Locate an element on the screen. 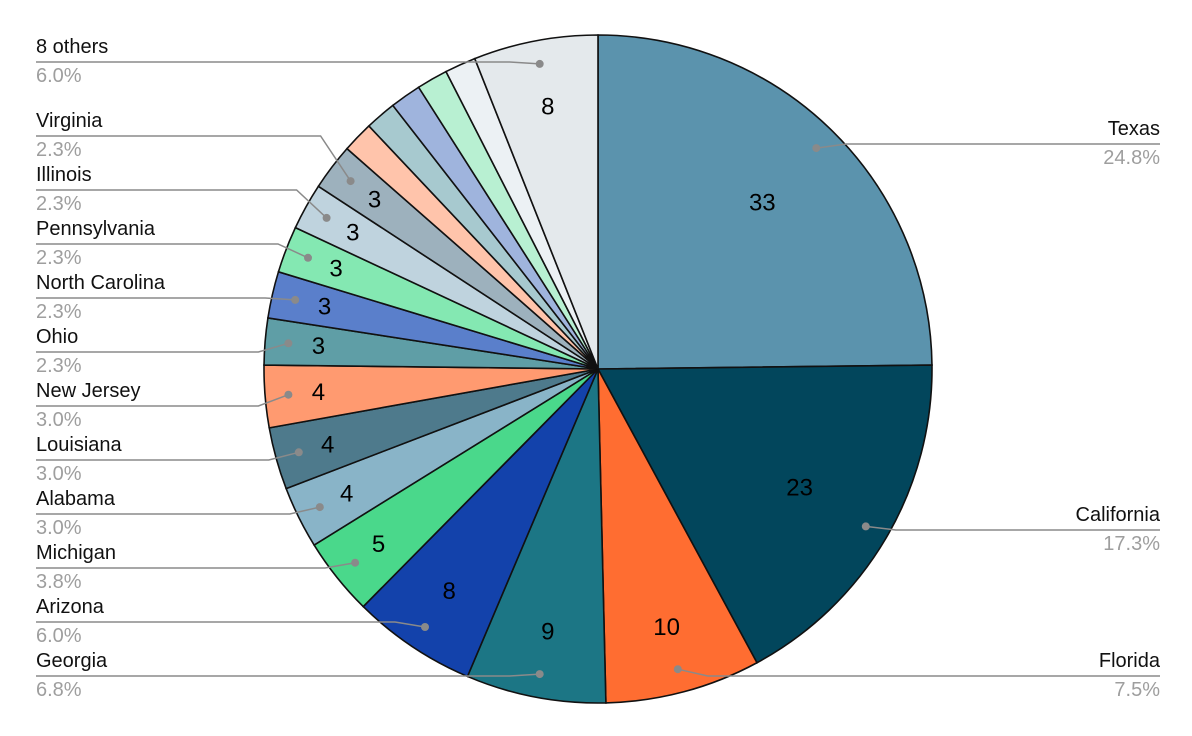 This screenshot has height=736, width=1192. leader-line-pennsylvania is located at coordinates (172, 251).